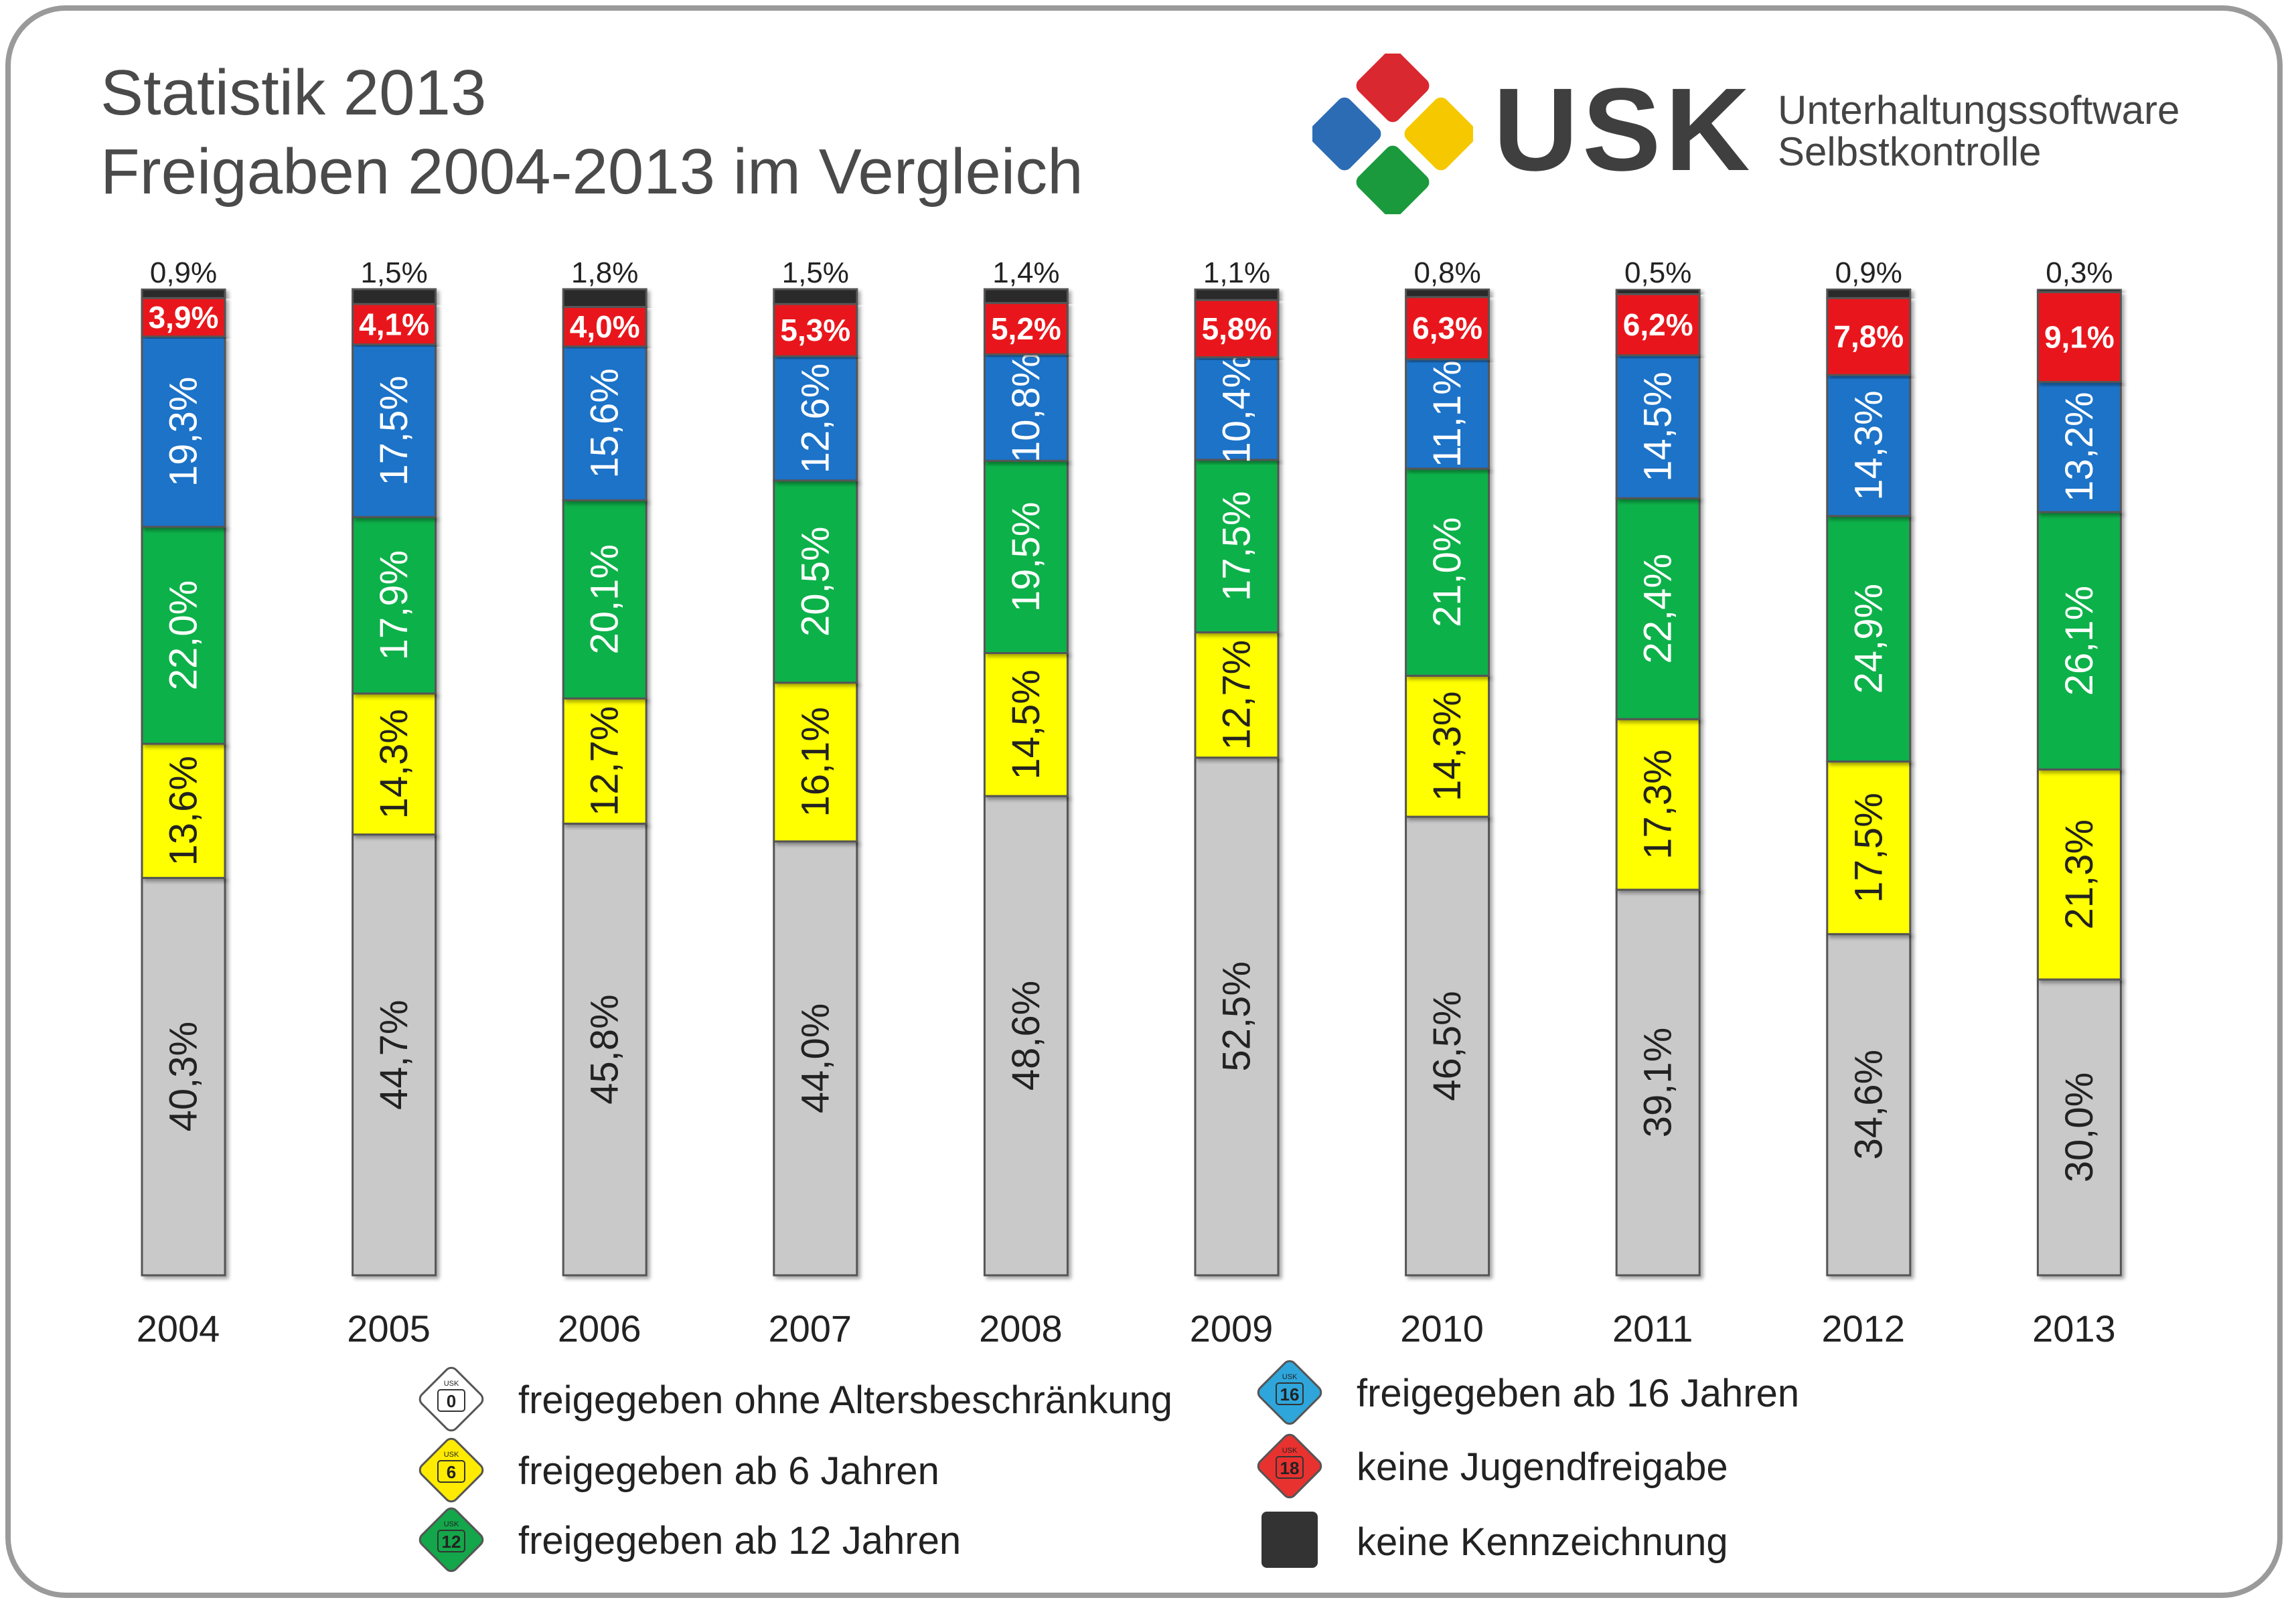 Image resolution: width=2296 pixels, height=1606 pixels. I want to click on data-label: 1,4%, so click(1025, 272).